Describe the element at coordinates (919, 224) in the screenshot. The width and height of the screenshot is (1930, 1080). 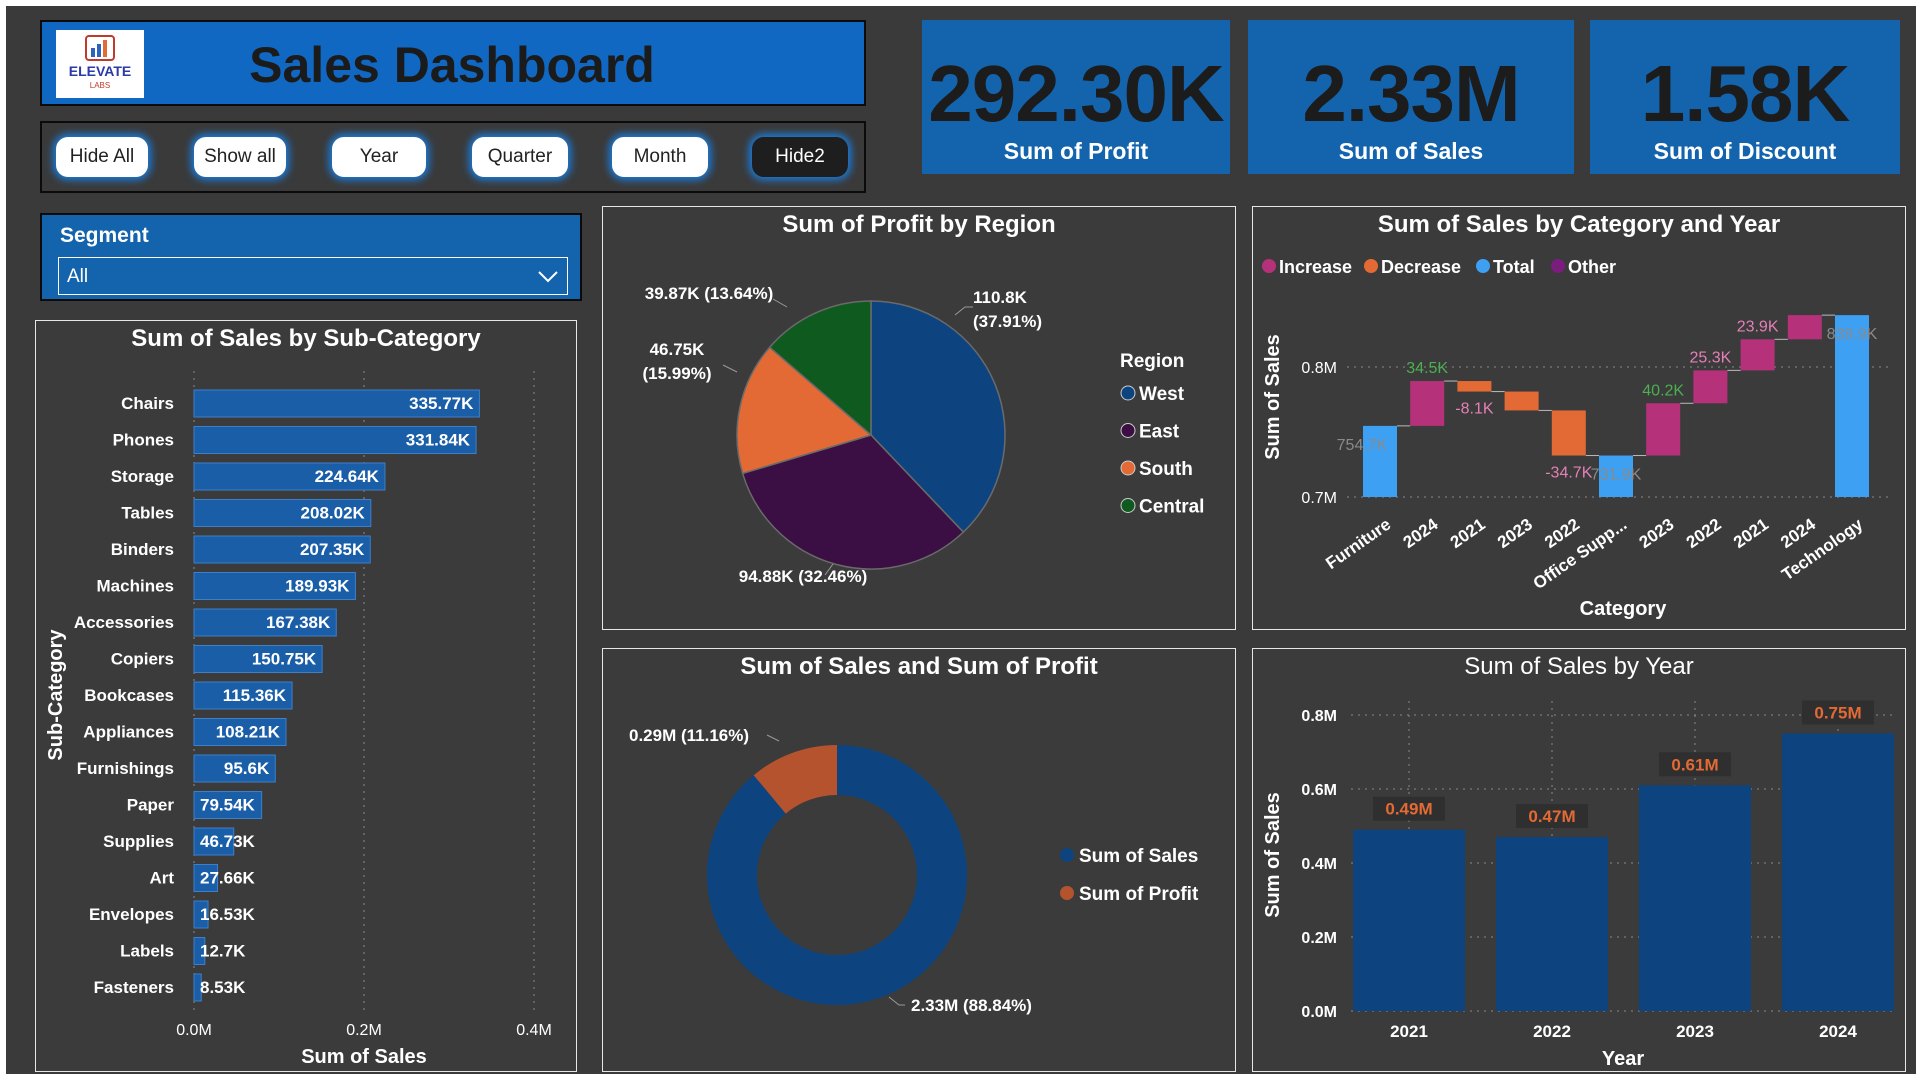
I see `chart-title: Sum of Profit by Region` at that location.